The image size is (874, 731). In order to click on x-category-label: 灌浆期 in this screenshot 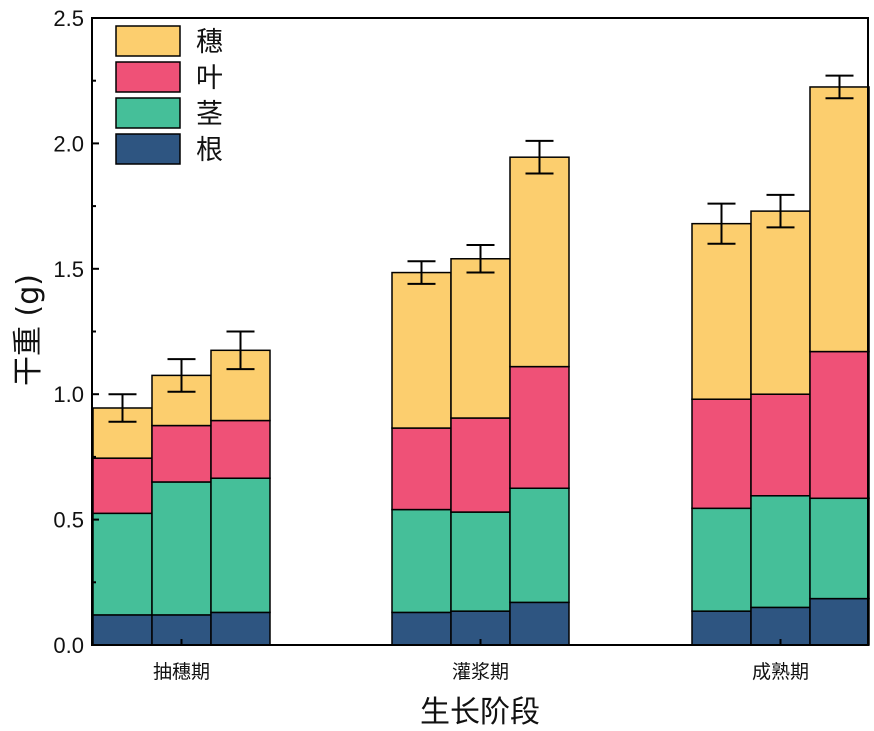, I will do `click(480, 672)`.